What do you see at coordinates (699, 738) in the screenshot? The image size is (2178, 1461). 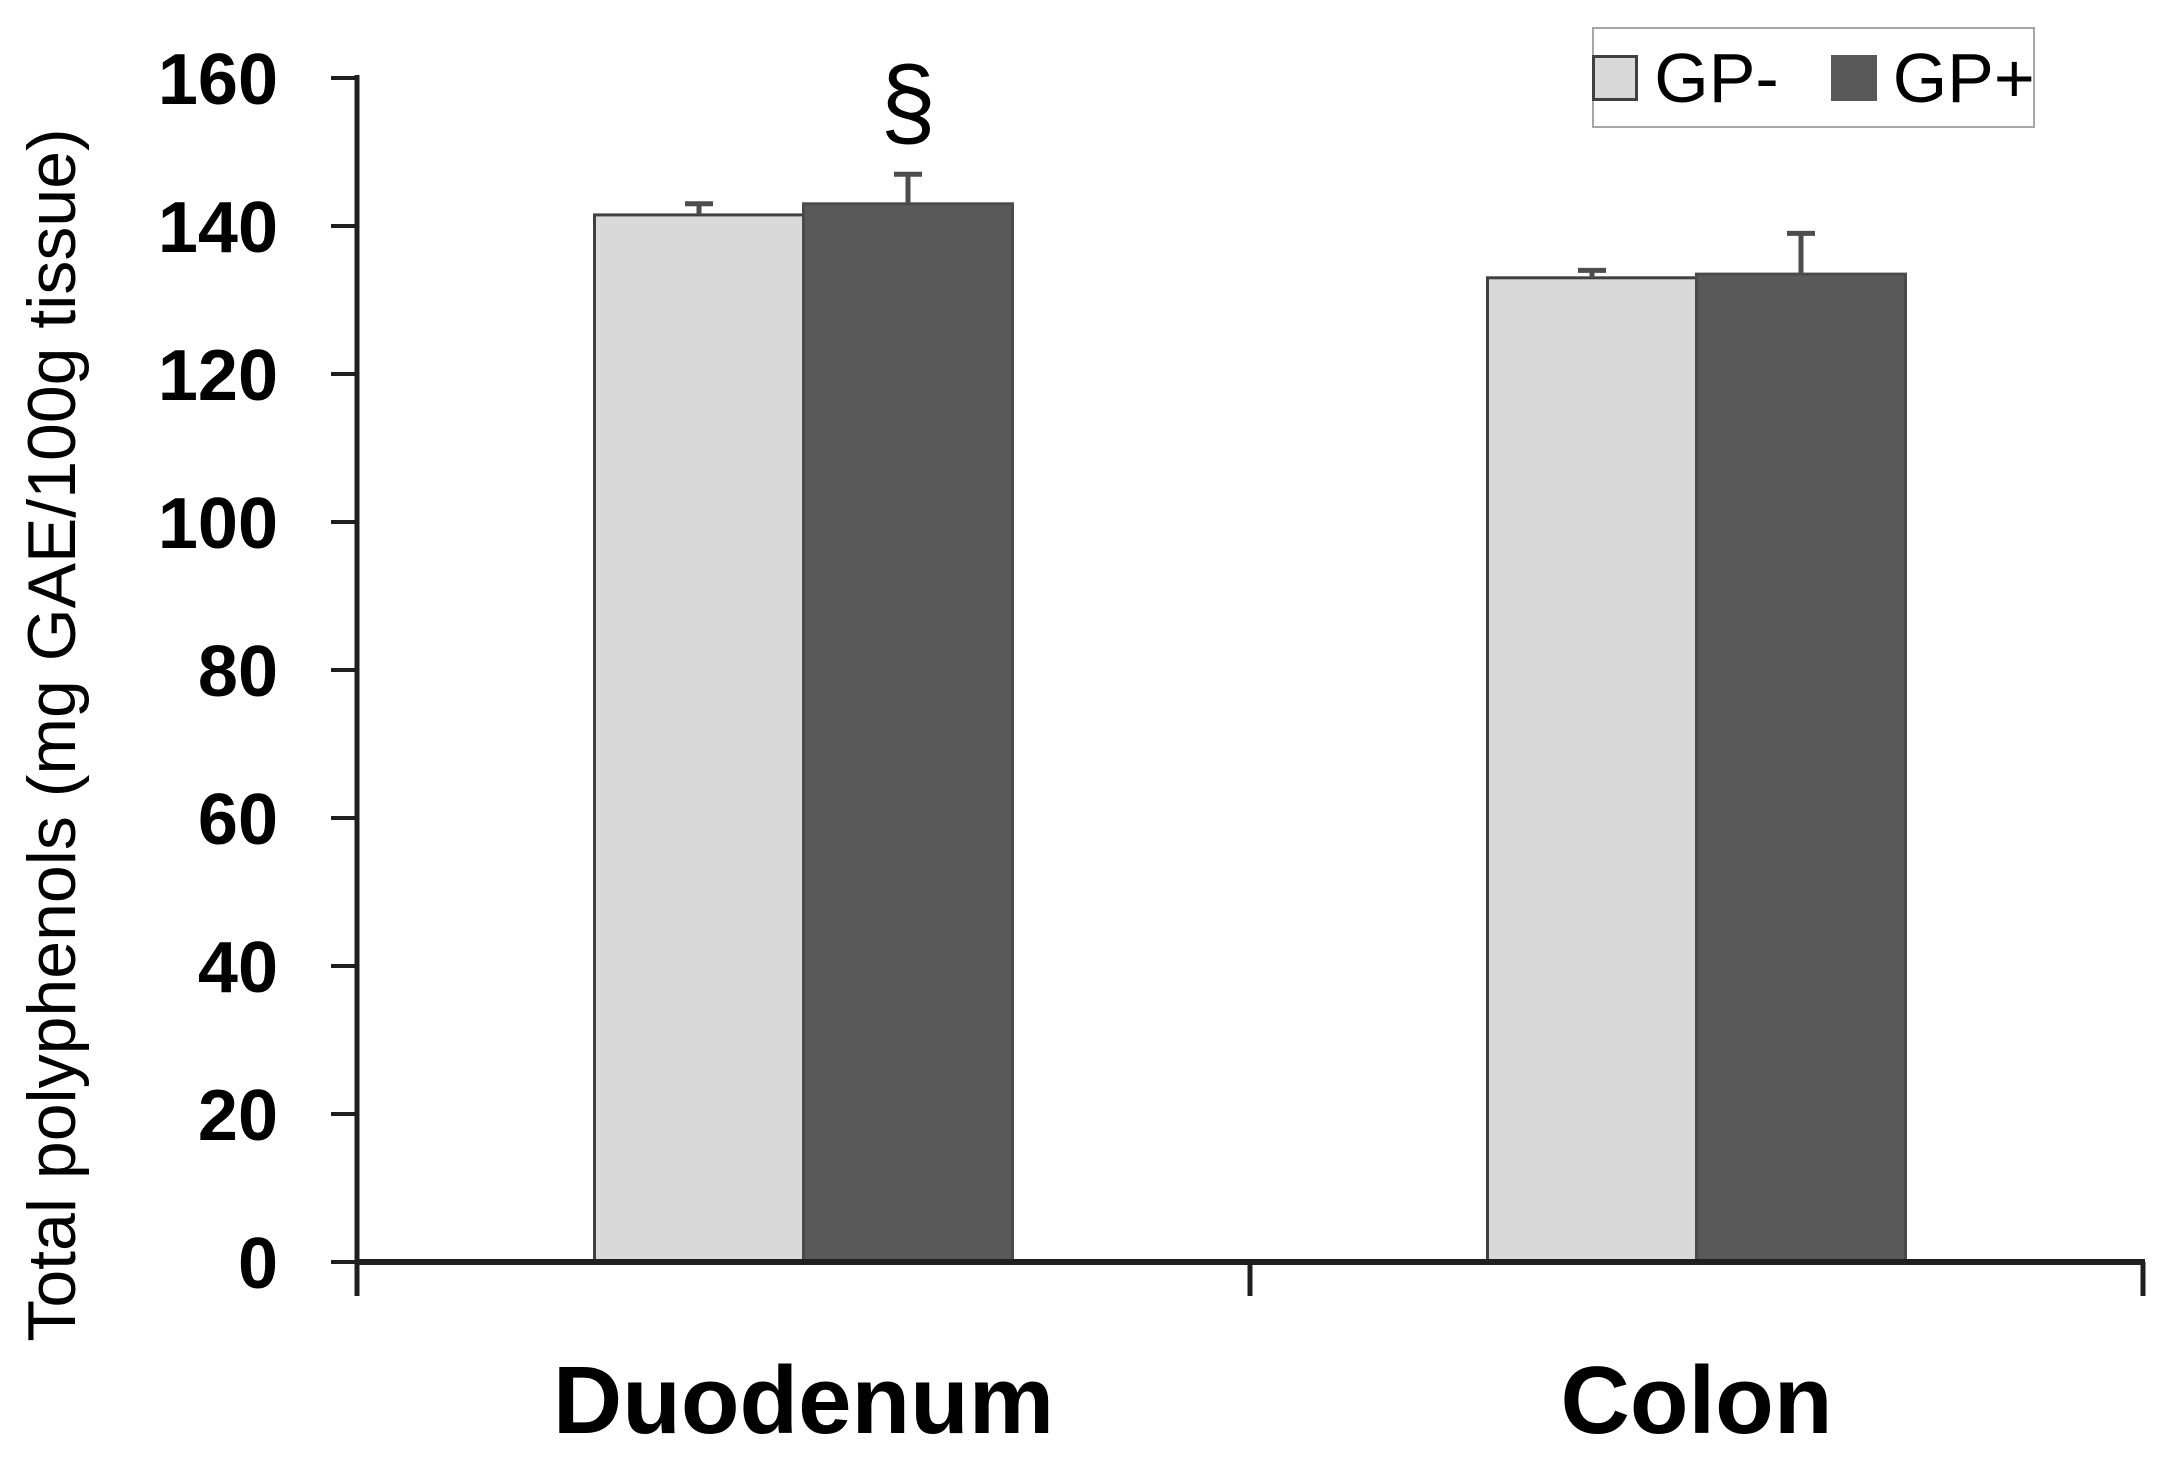 I see `bar-duodenum-gp-minus` at bounding box center [699, 738].